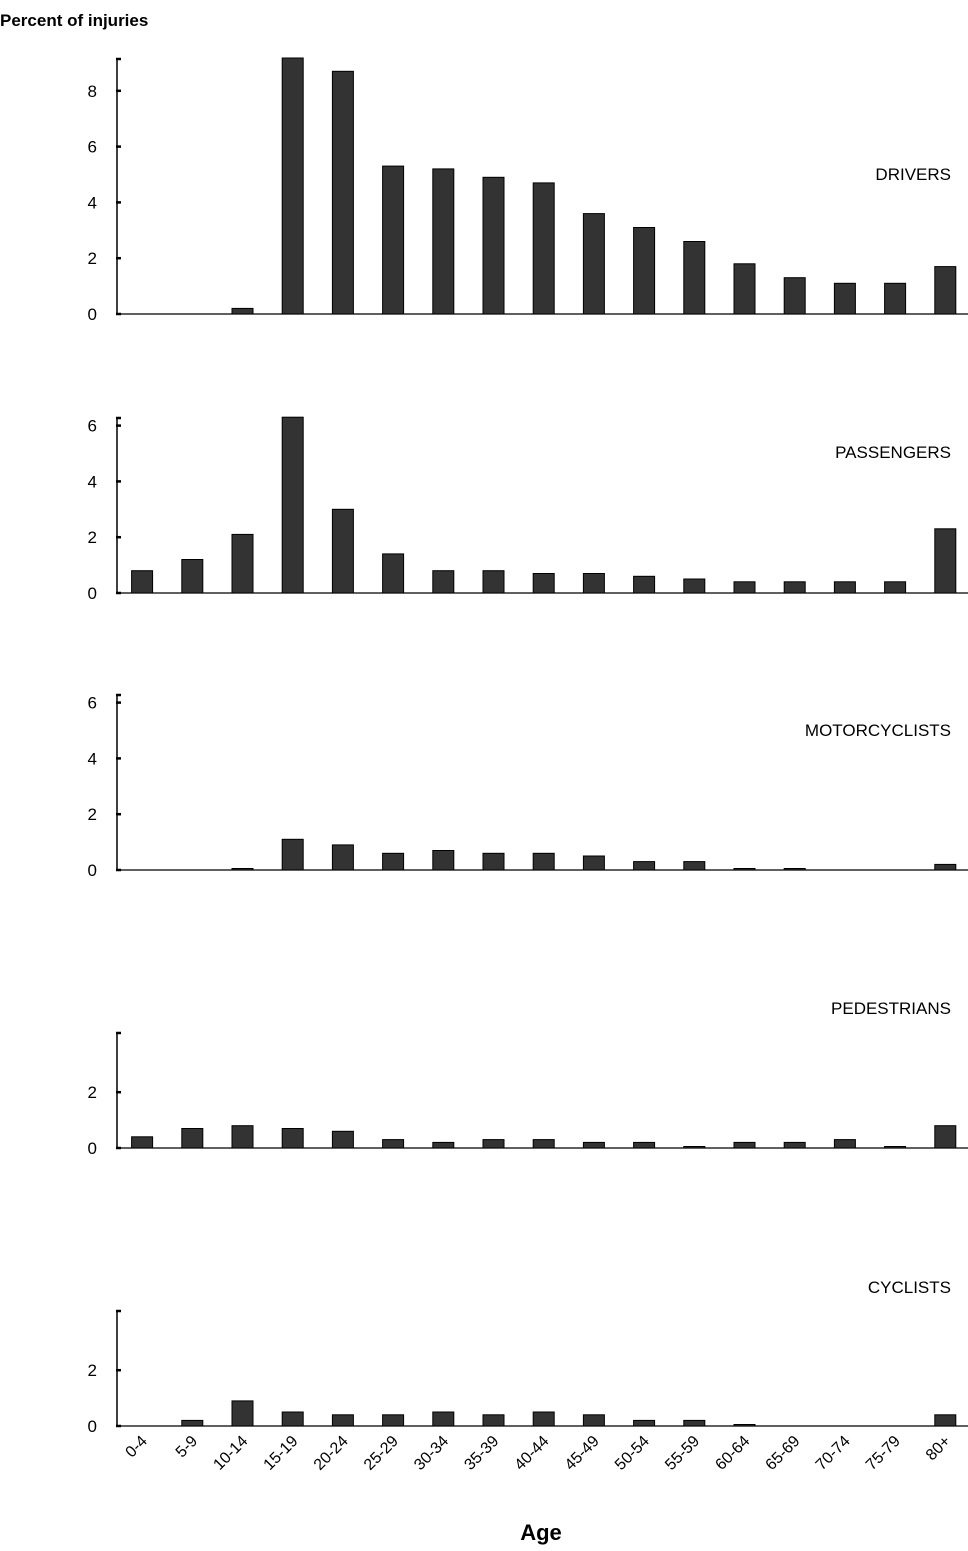  Describe the element at coordinates (945, 867) in the screenshot. I see `bar-motorcyclists-80+` at that location.